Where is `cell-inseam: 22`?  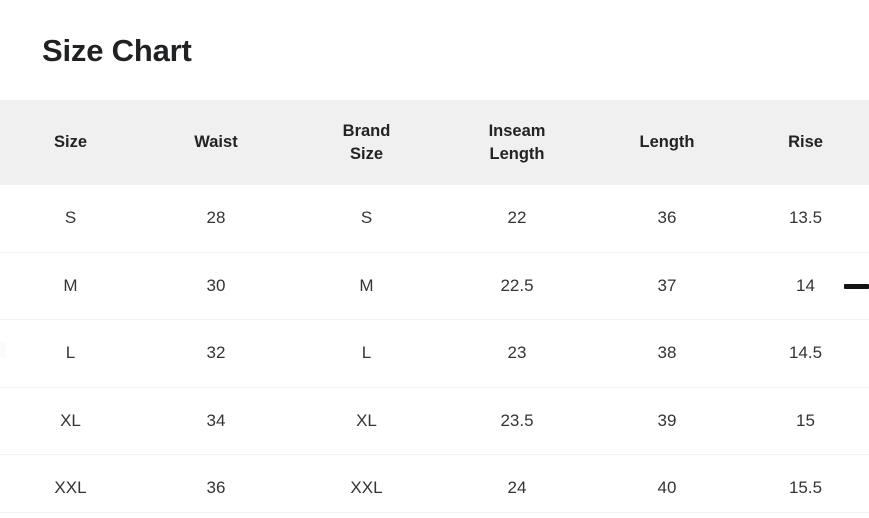
cell-inseam: 22 is located at coordinates (517, 218).